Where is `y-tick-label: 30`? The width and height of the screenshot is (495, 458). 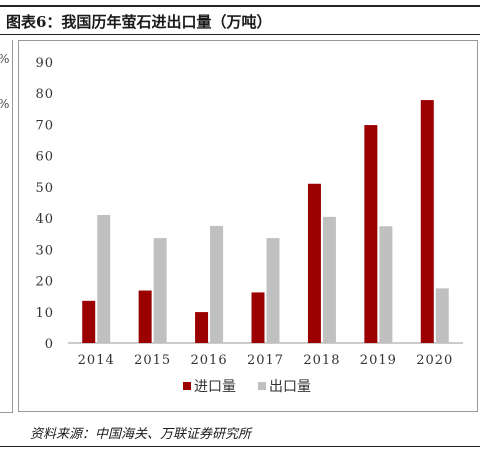 y-tick-label: 30 is located at coordinates (44, 250).